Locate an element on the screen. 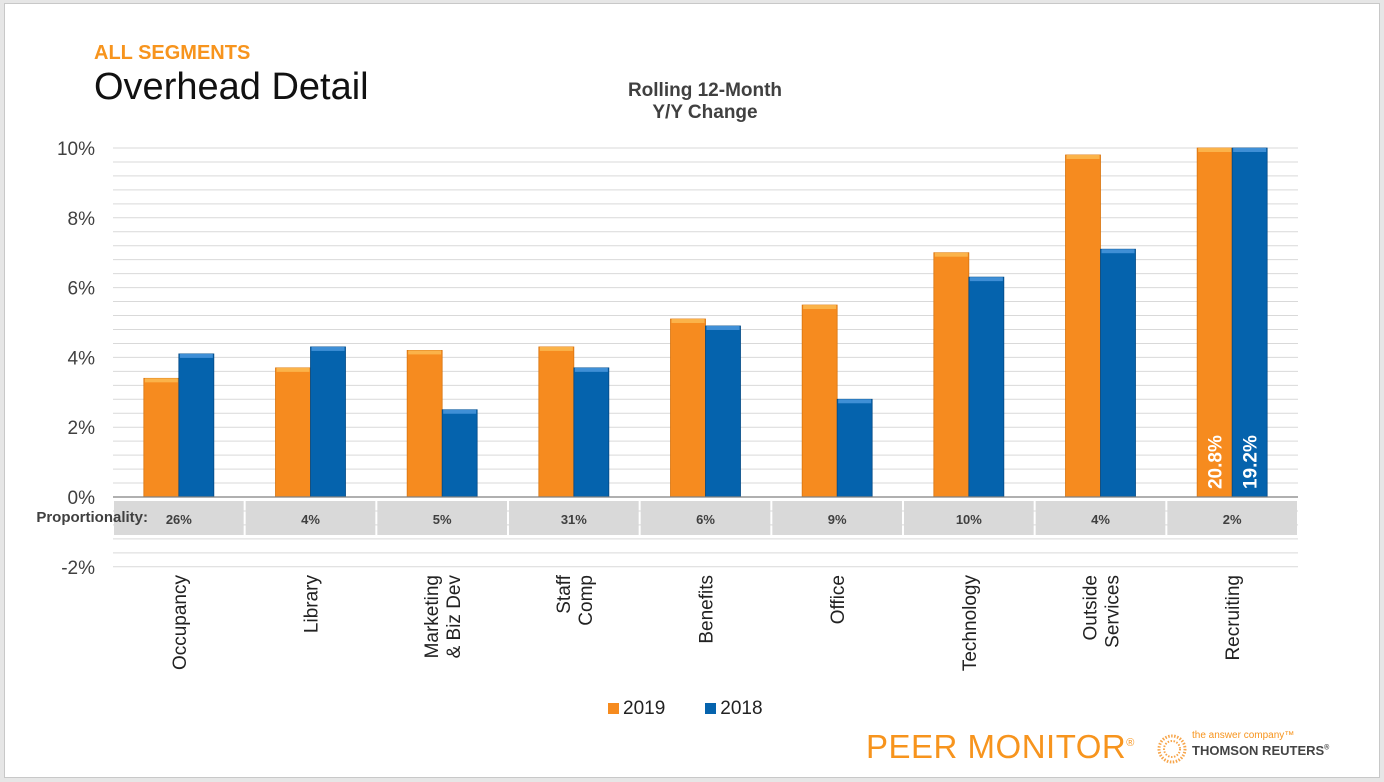 The image size is (1384, 782). category-label: Occupancy is located at coordinates (180, 623).